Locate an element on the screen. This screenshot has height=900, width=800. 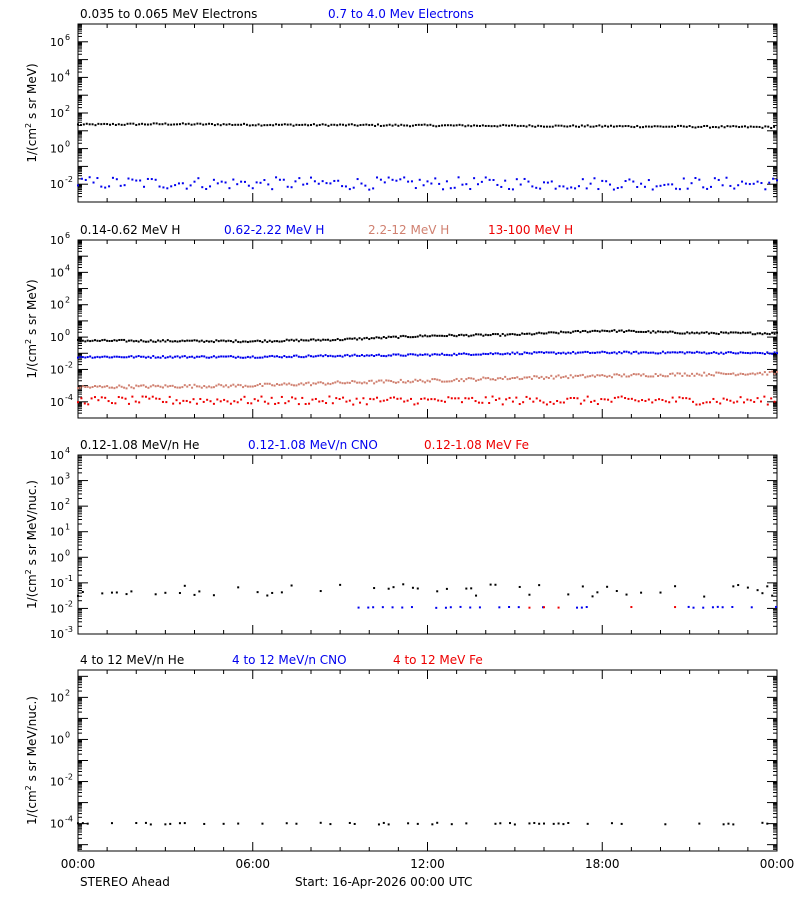
x-tick-label: 00:00 is located at coordinates (78, 864).